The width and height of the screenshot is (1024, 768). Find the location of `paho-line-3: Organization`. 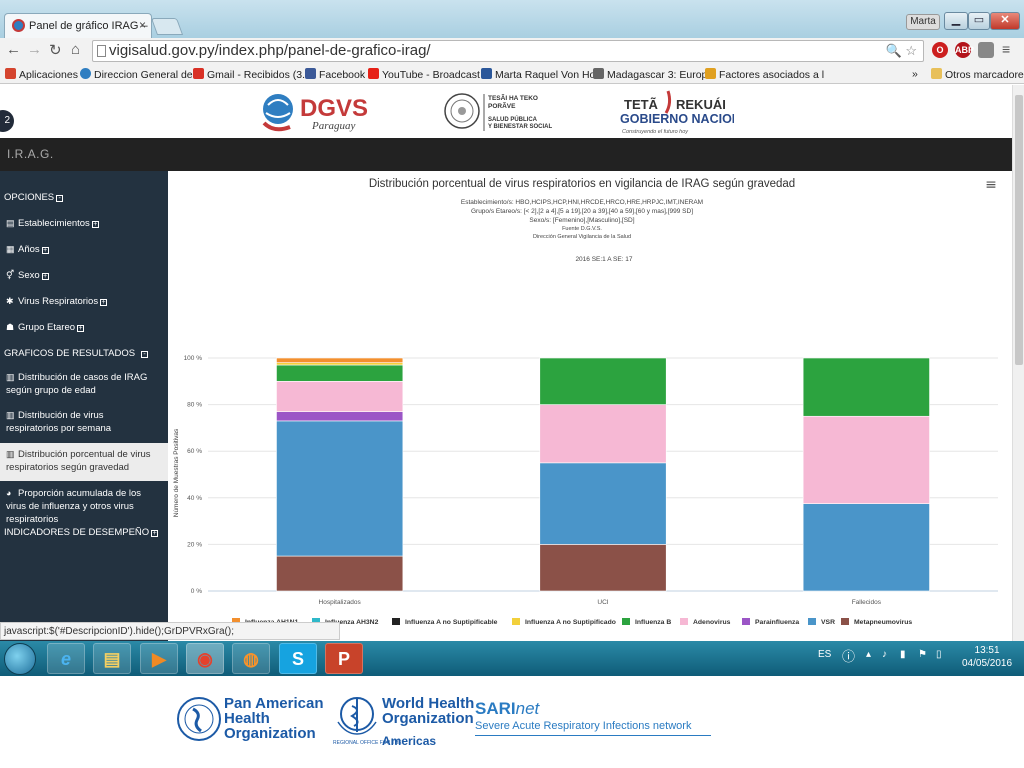

paho-line-3: Organization is located at coordinates (270, 733).